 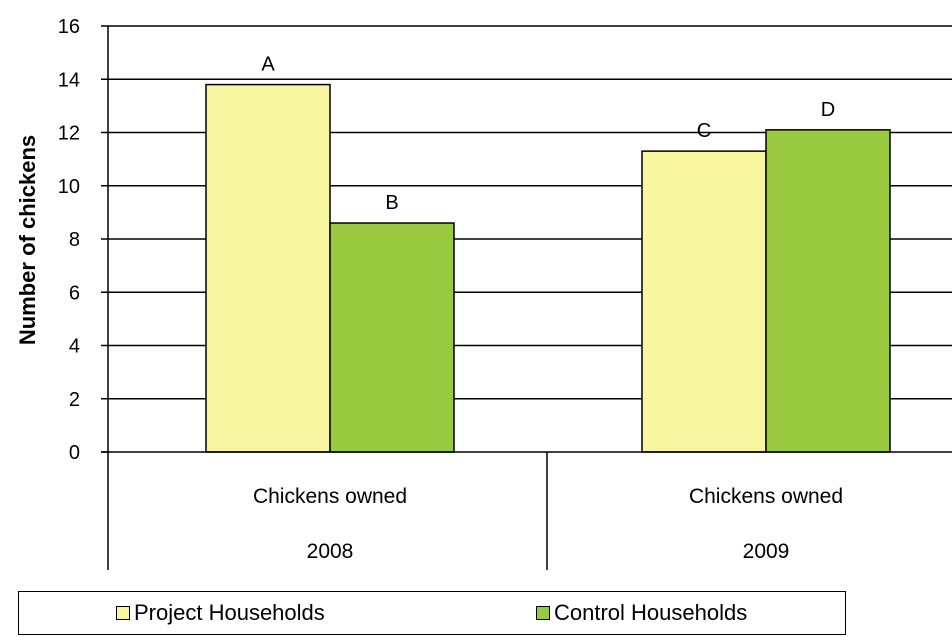 I want to click on y-tick-labels: 0 2 4 6 8 10 12 14 16, so click(x=69, y=240).